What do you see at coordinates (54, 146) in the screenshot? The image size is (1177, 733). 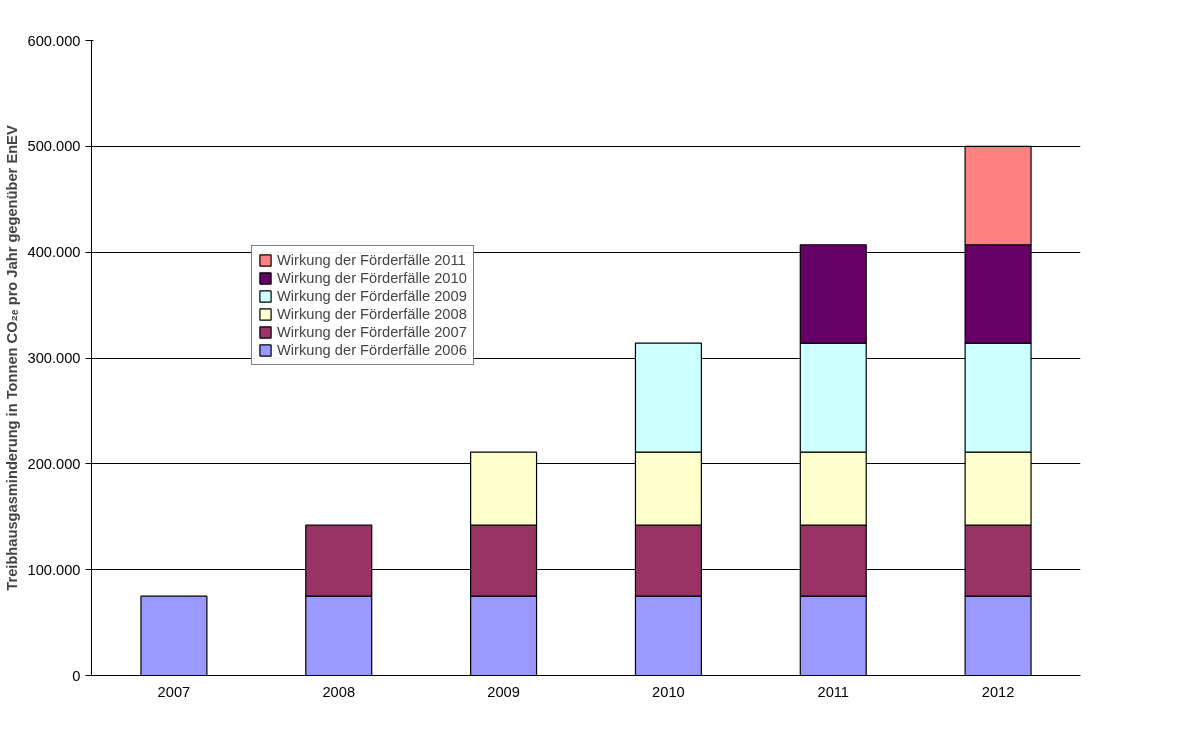 I see `y-tick-label: 500.000` at bounding box center [54, 146].